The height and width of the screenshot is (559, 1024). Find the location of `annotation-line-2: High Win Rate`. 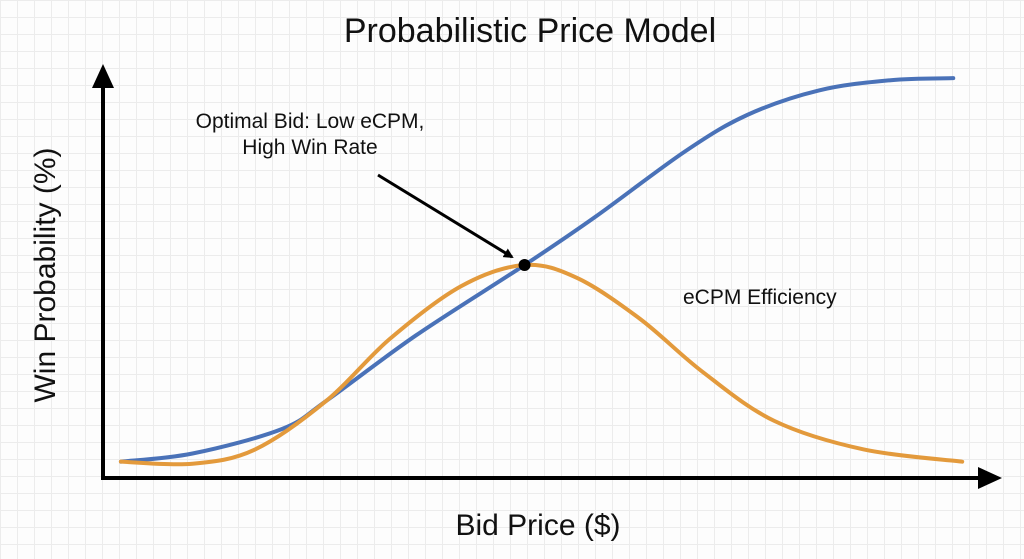

annotation-line-2: High Win Rate is located at coordinates (309, 147).